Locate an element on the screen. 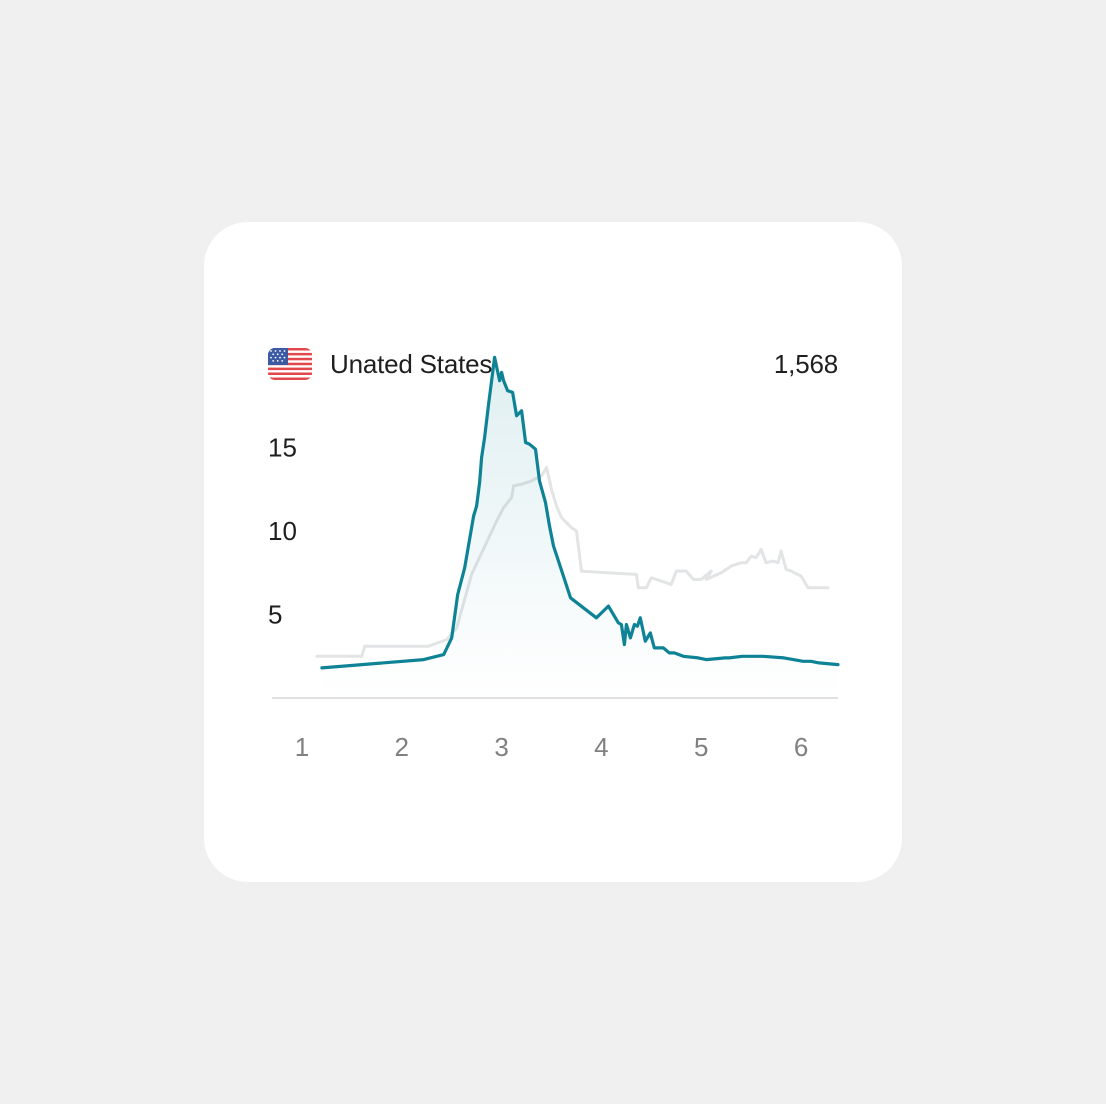 Image resolution: width=1106 pixels, height=1104 pixels. x-tick-label: 4 is located at coordinates (601, 747).